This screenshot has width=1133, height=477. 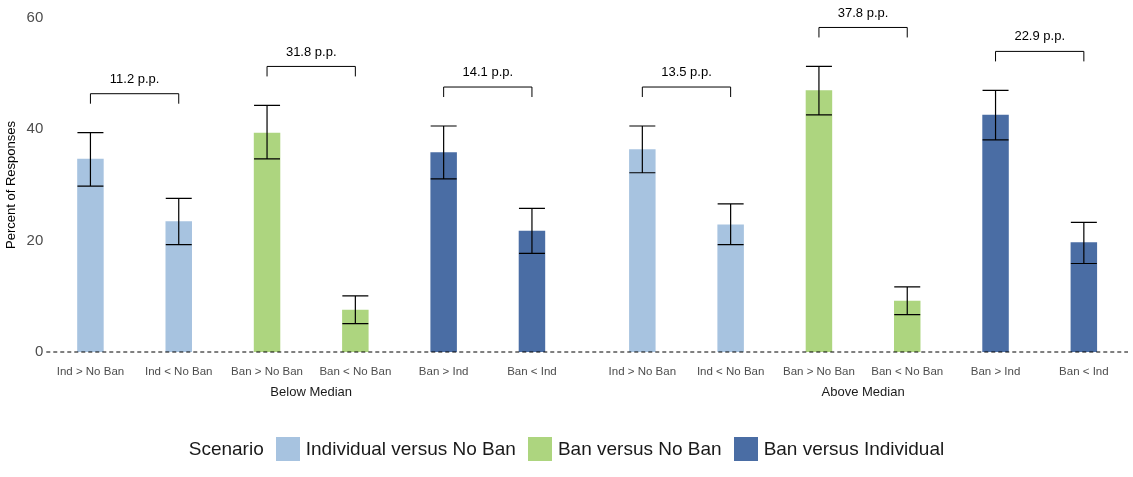 What do you see at coordinates (311, 51) in the screenshot?
I see `annotation: 31.8 p.p.` at bounding box center [311, 51].